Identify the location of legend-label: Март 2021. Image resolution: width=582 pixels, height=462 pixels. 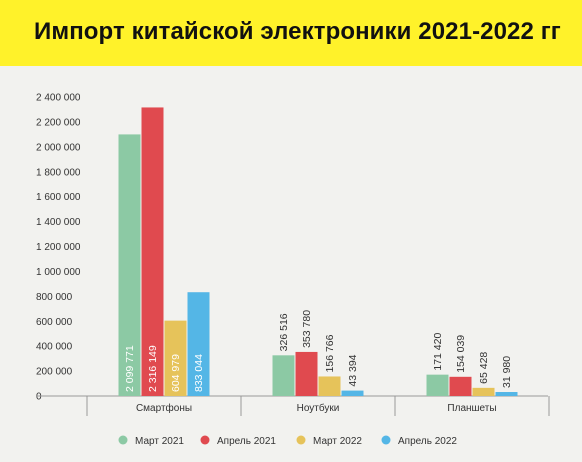
(159, 441).